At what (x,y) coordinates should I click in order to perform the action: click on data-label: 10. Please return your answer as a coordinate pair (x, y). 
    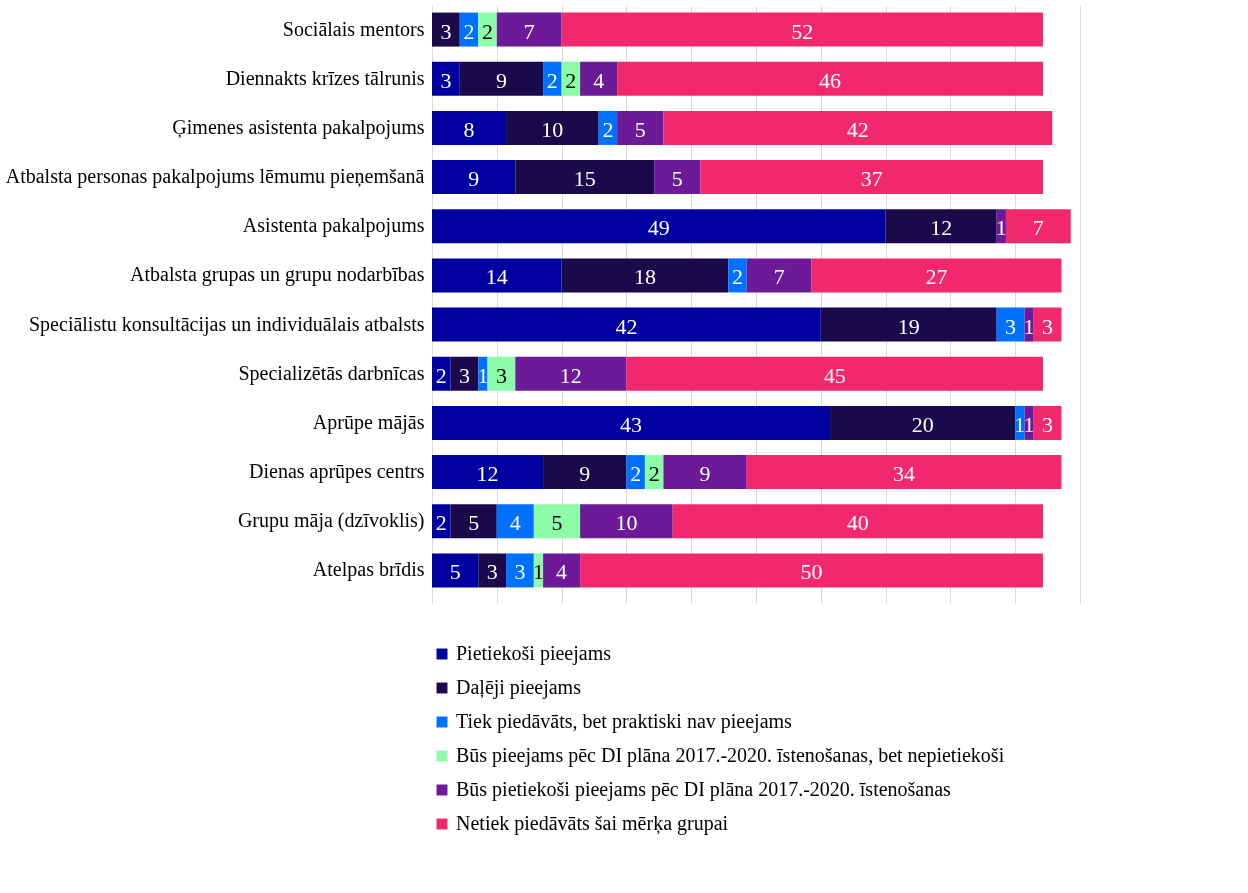
    Looking at the image, I should click on (552, 129).